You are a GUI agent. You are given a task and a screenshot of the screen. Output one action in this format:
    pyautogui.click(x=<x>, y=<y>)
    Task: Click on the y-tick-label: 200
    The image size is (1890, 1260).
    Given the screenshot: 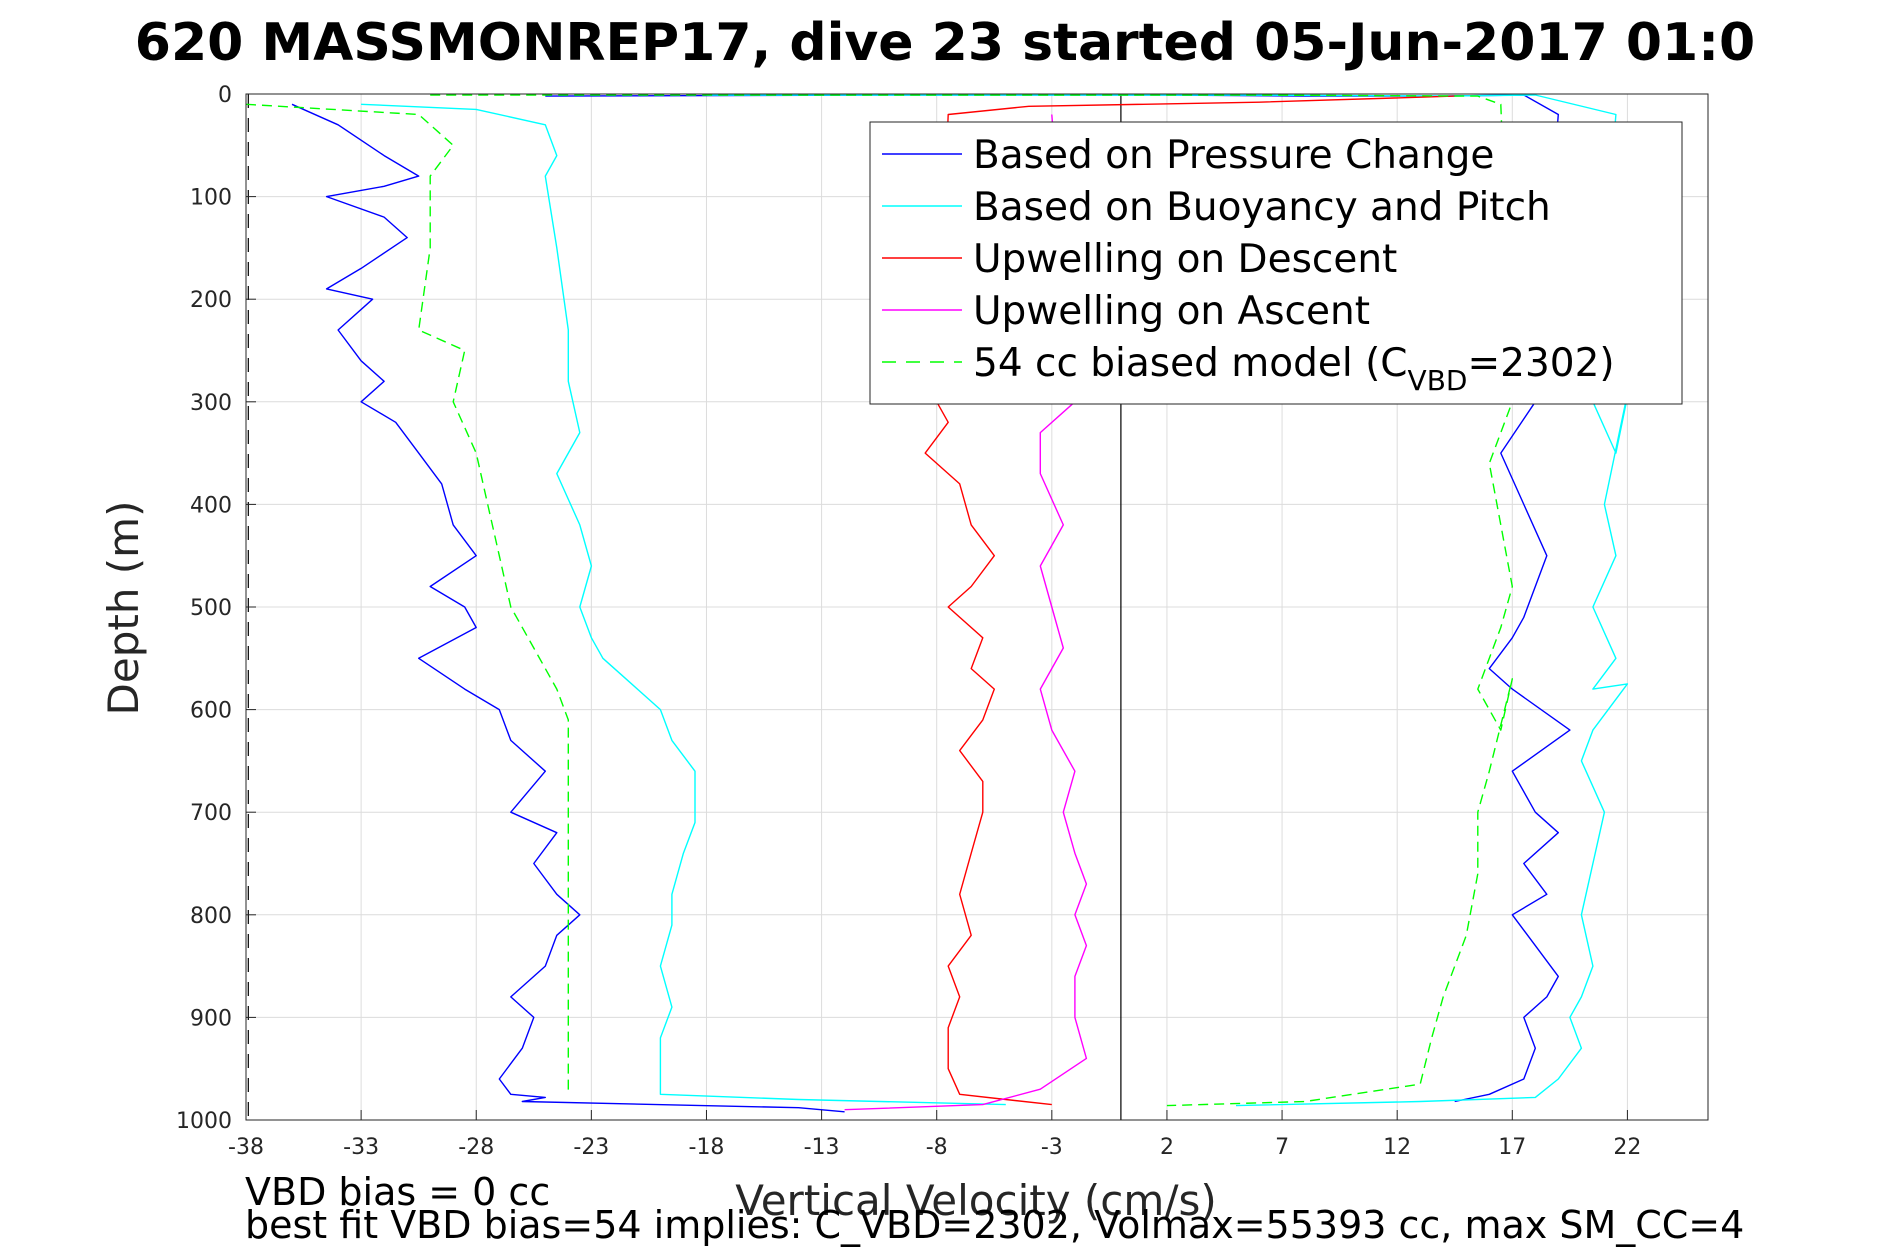 What is the action you would take?
    pyautogui.click(x=211, y=300)
    